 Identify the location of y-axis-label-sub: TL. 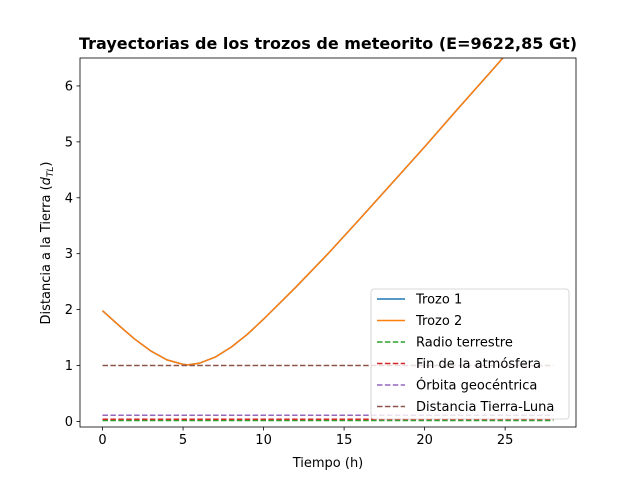
(51, 172).